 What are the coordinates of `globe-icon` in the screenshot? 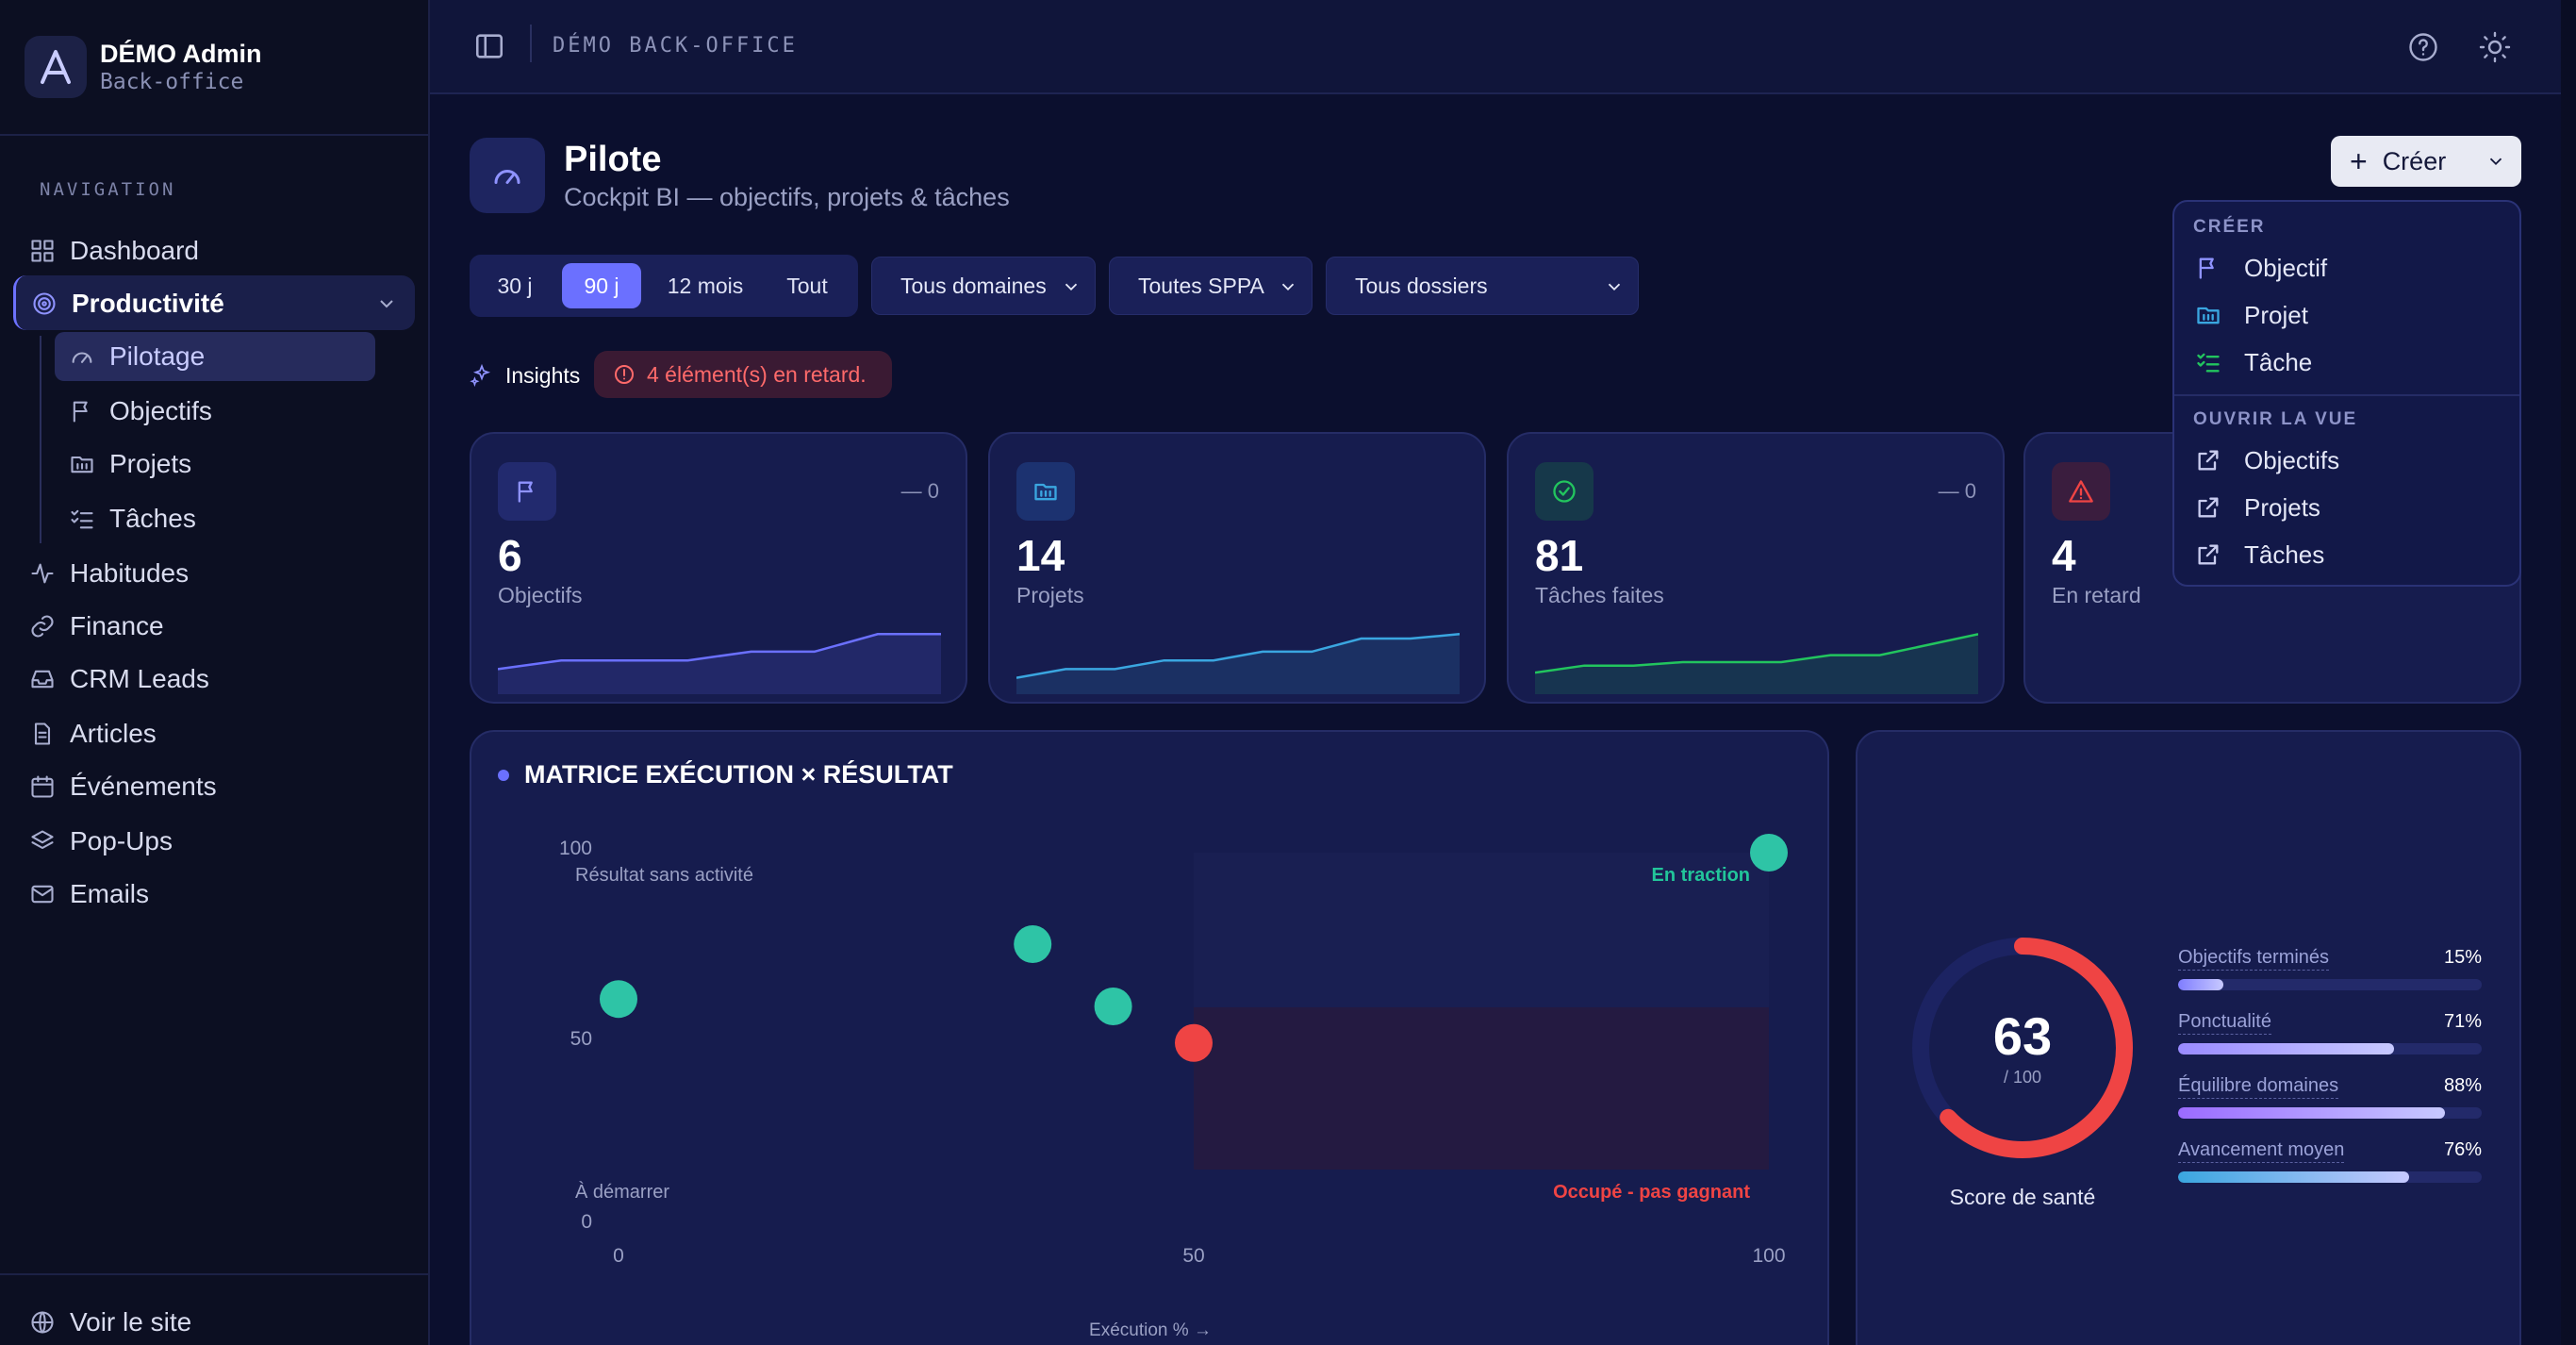 It's located at (42, 1322).